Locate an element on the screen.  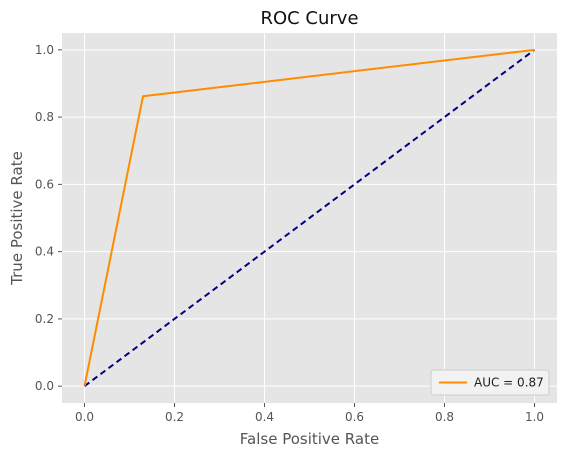
x-tick-label: 0.2 is located at coordinates (174, 417).